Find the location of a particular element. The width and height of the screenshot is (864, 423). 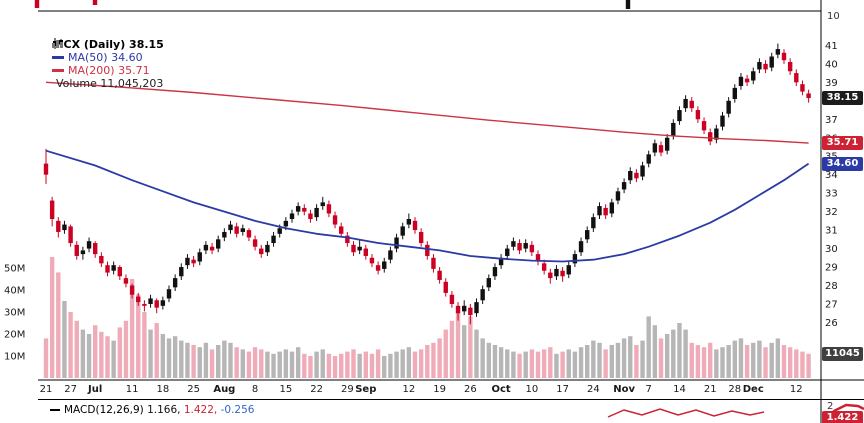

svg-text: 10 is located at coordinates (531, 389).